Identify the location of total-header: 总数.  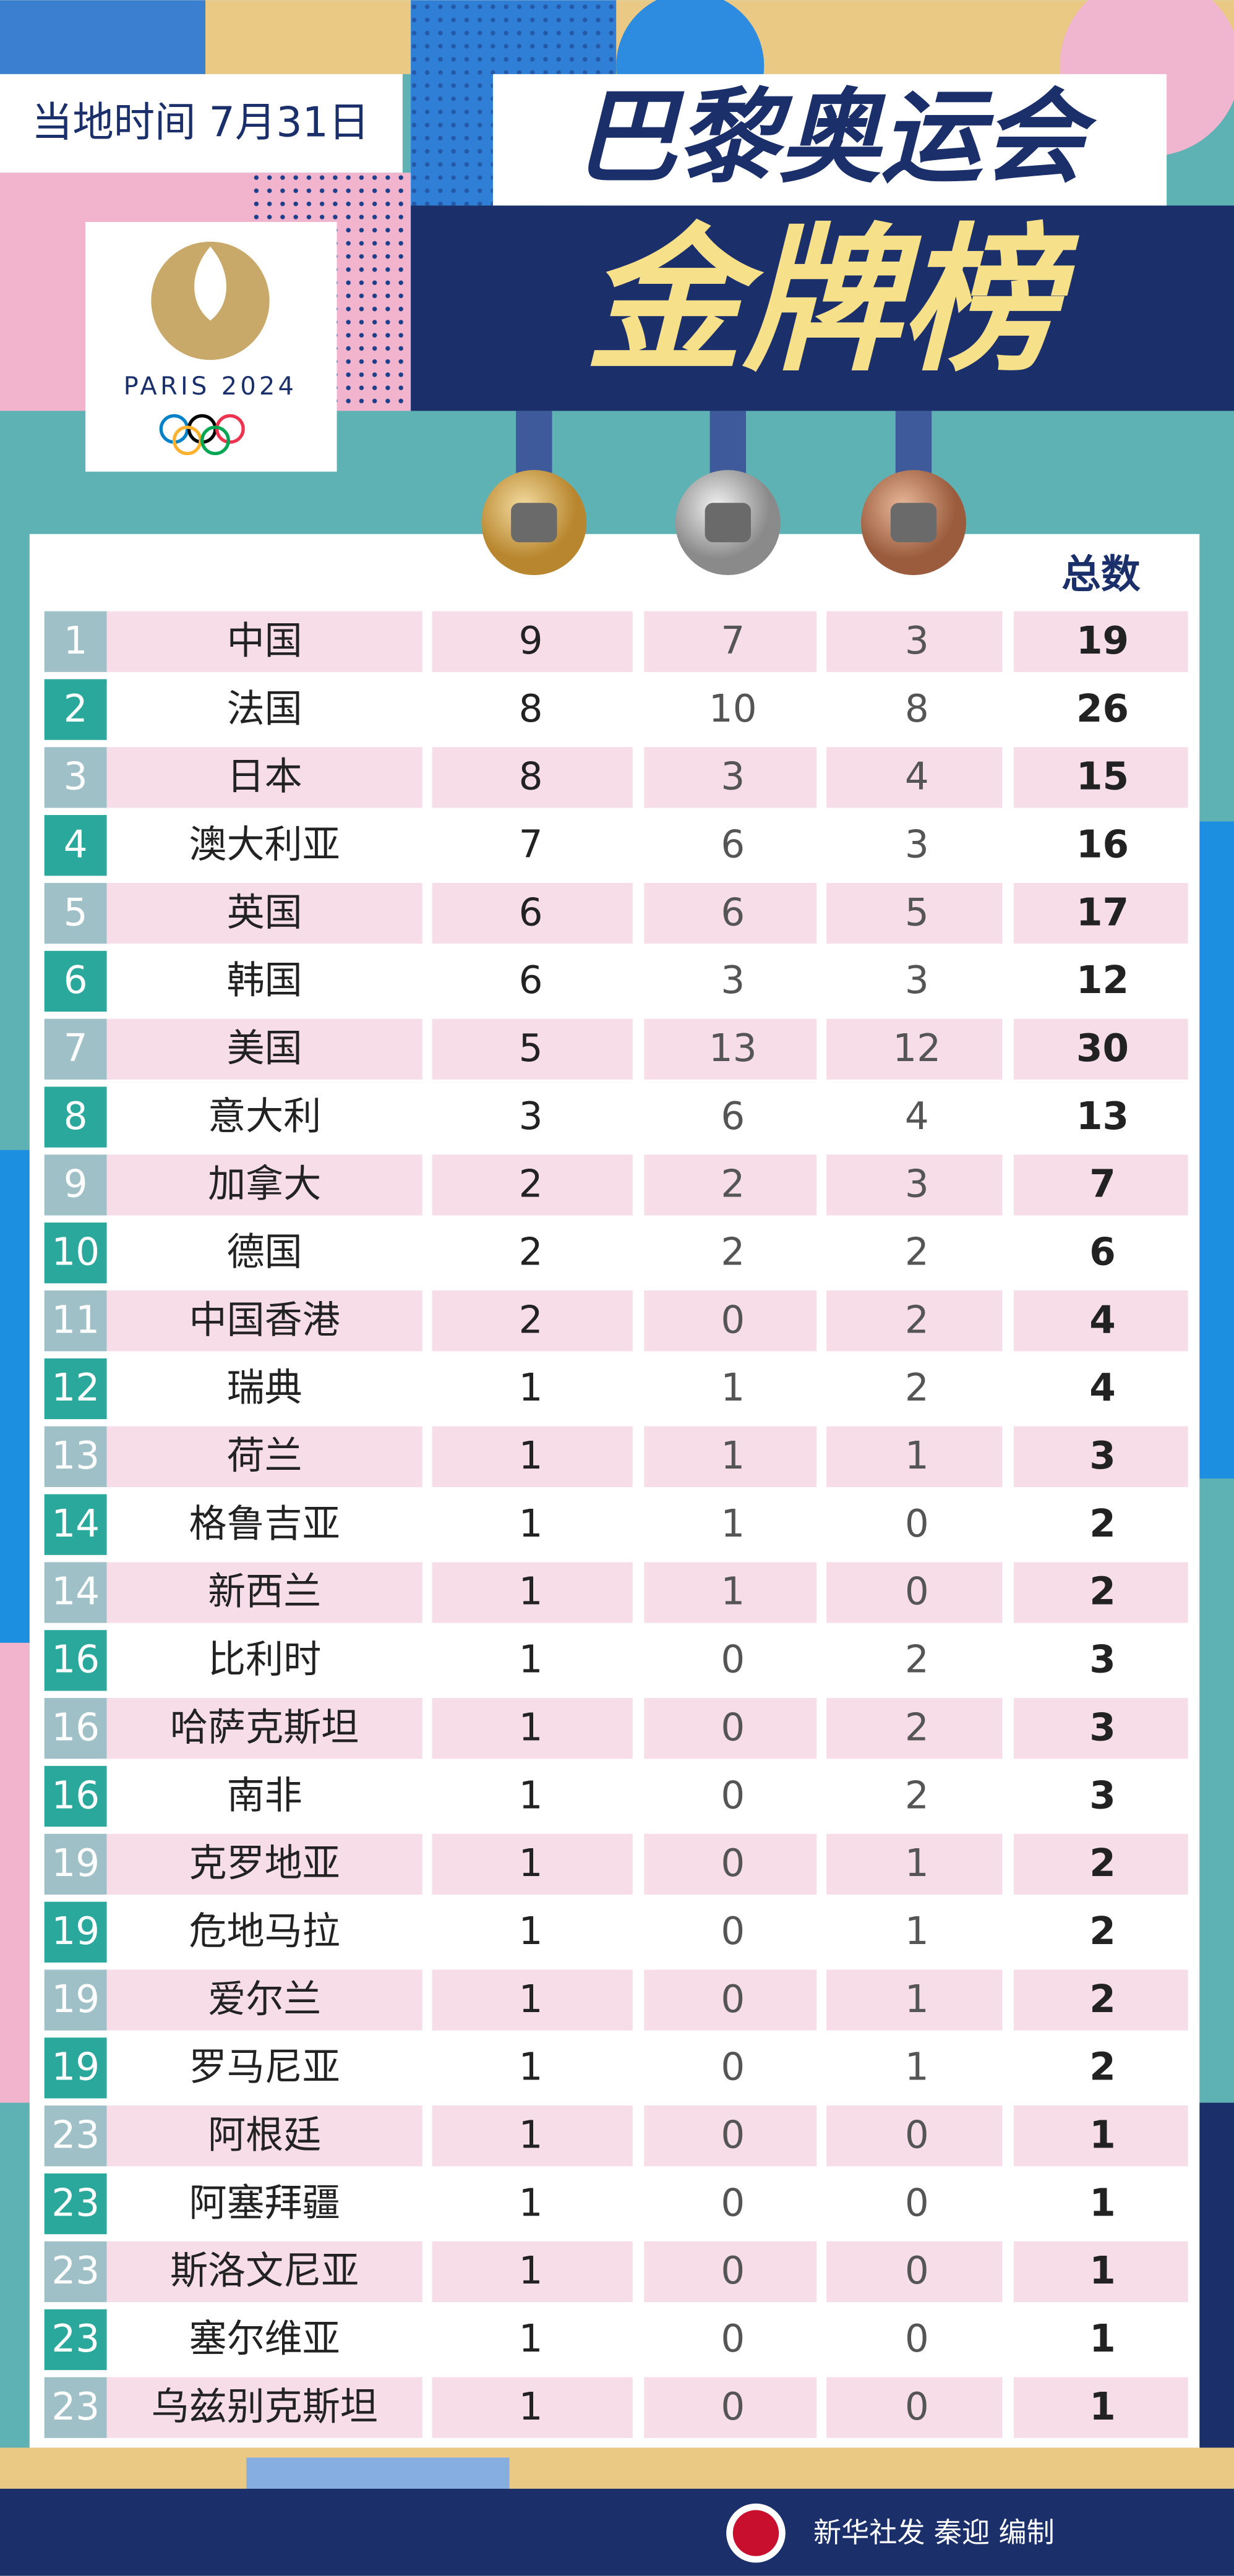
(1101, 574).